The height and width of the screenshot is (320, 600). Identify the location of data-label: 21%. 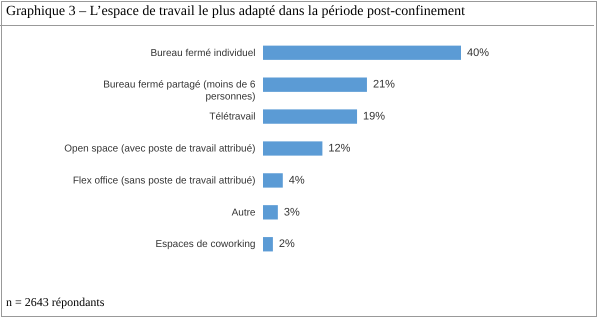
(384, 84).